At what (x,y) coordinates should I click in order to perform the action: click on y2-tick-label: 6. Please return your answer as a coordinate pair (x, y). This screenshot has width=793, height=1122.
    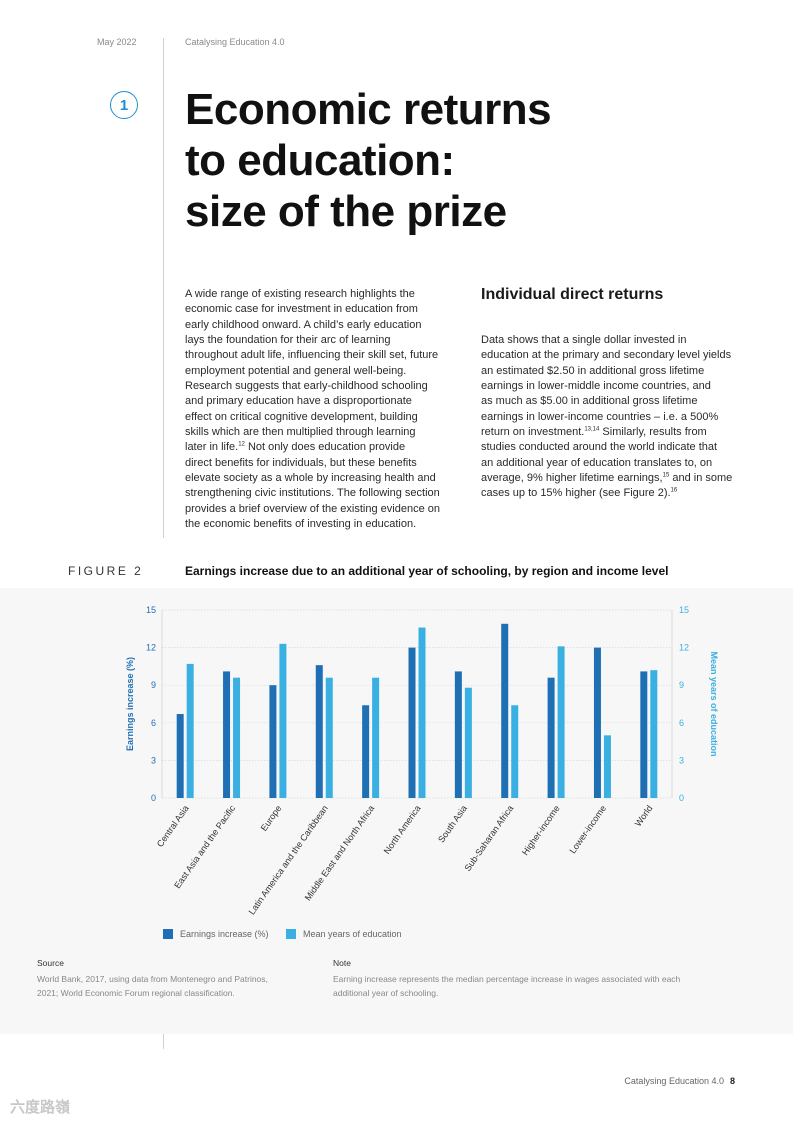
    Looking at the image, I should click on (681, 723).